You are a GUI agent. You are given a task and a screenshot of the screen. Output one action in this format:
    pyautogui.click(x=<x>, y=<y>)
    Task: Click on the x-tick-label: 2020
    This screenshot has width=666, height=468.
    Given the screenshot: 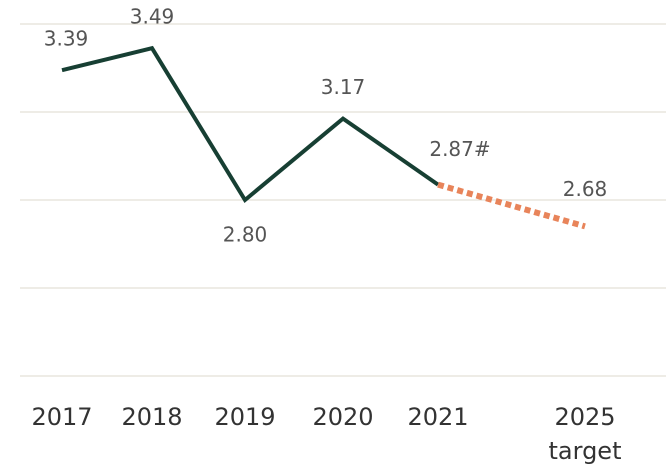 What is the action you would take?
    pyautogui.click(x=342, y=417)
    